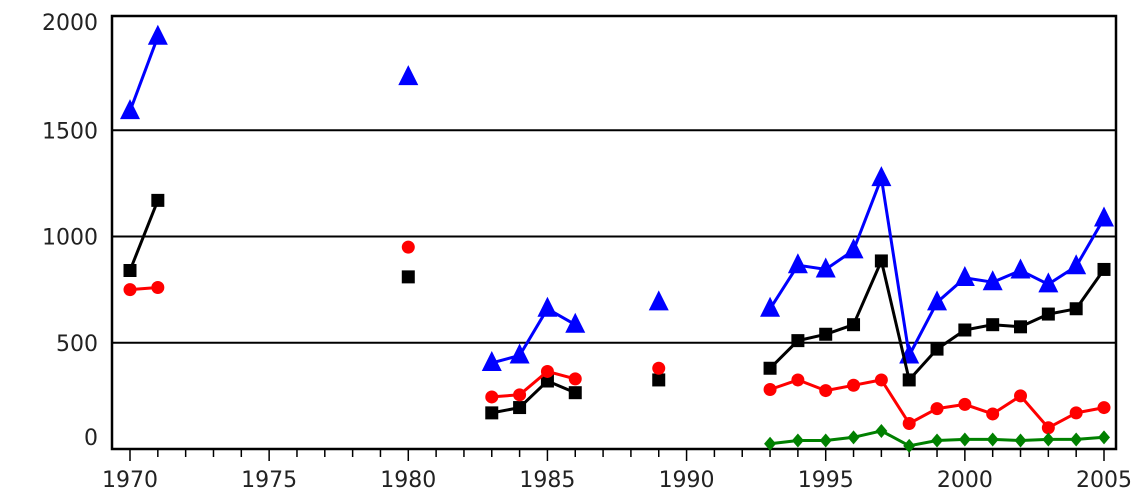  Describe the element at coordinates (408, 480) in the screenshot. I see `x-tick-label: 1980` at that location.